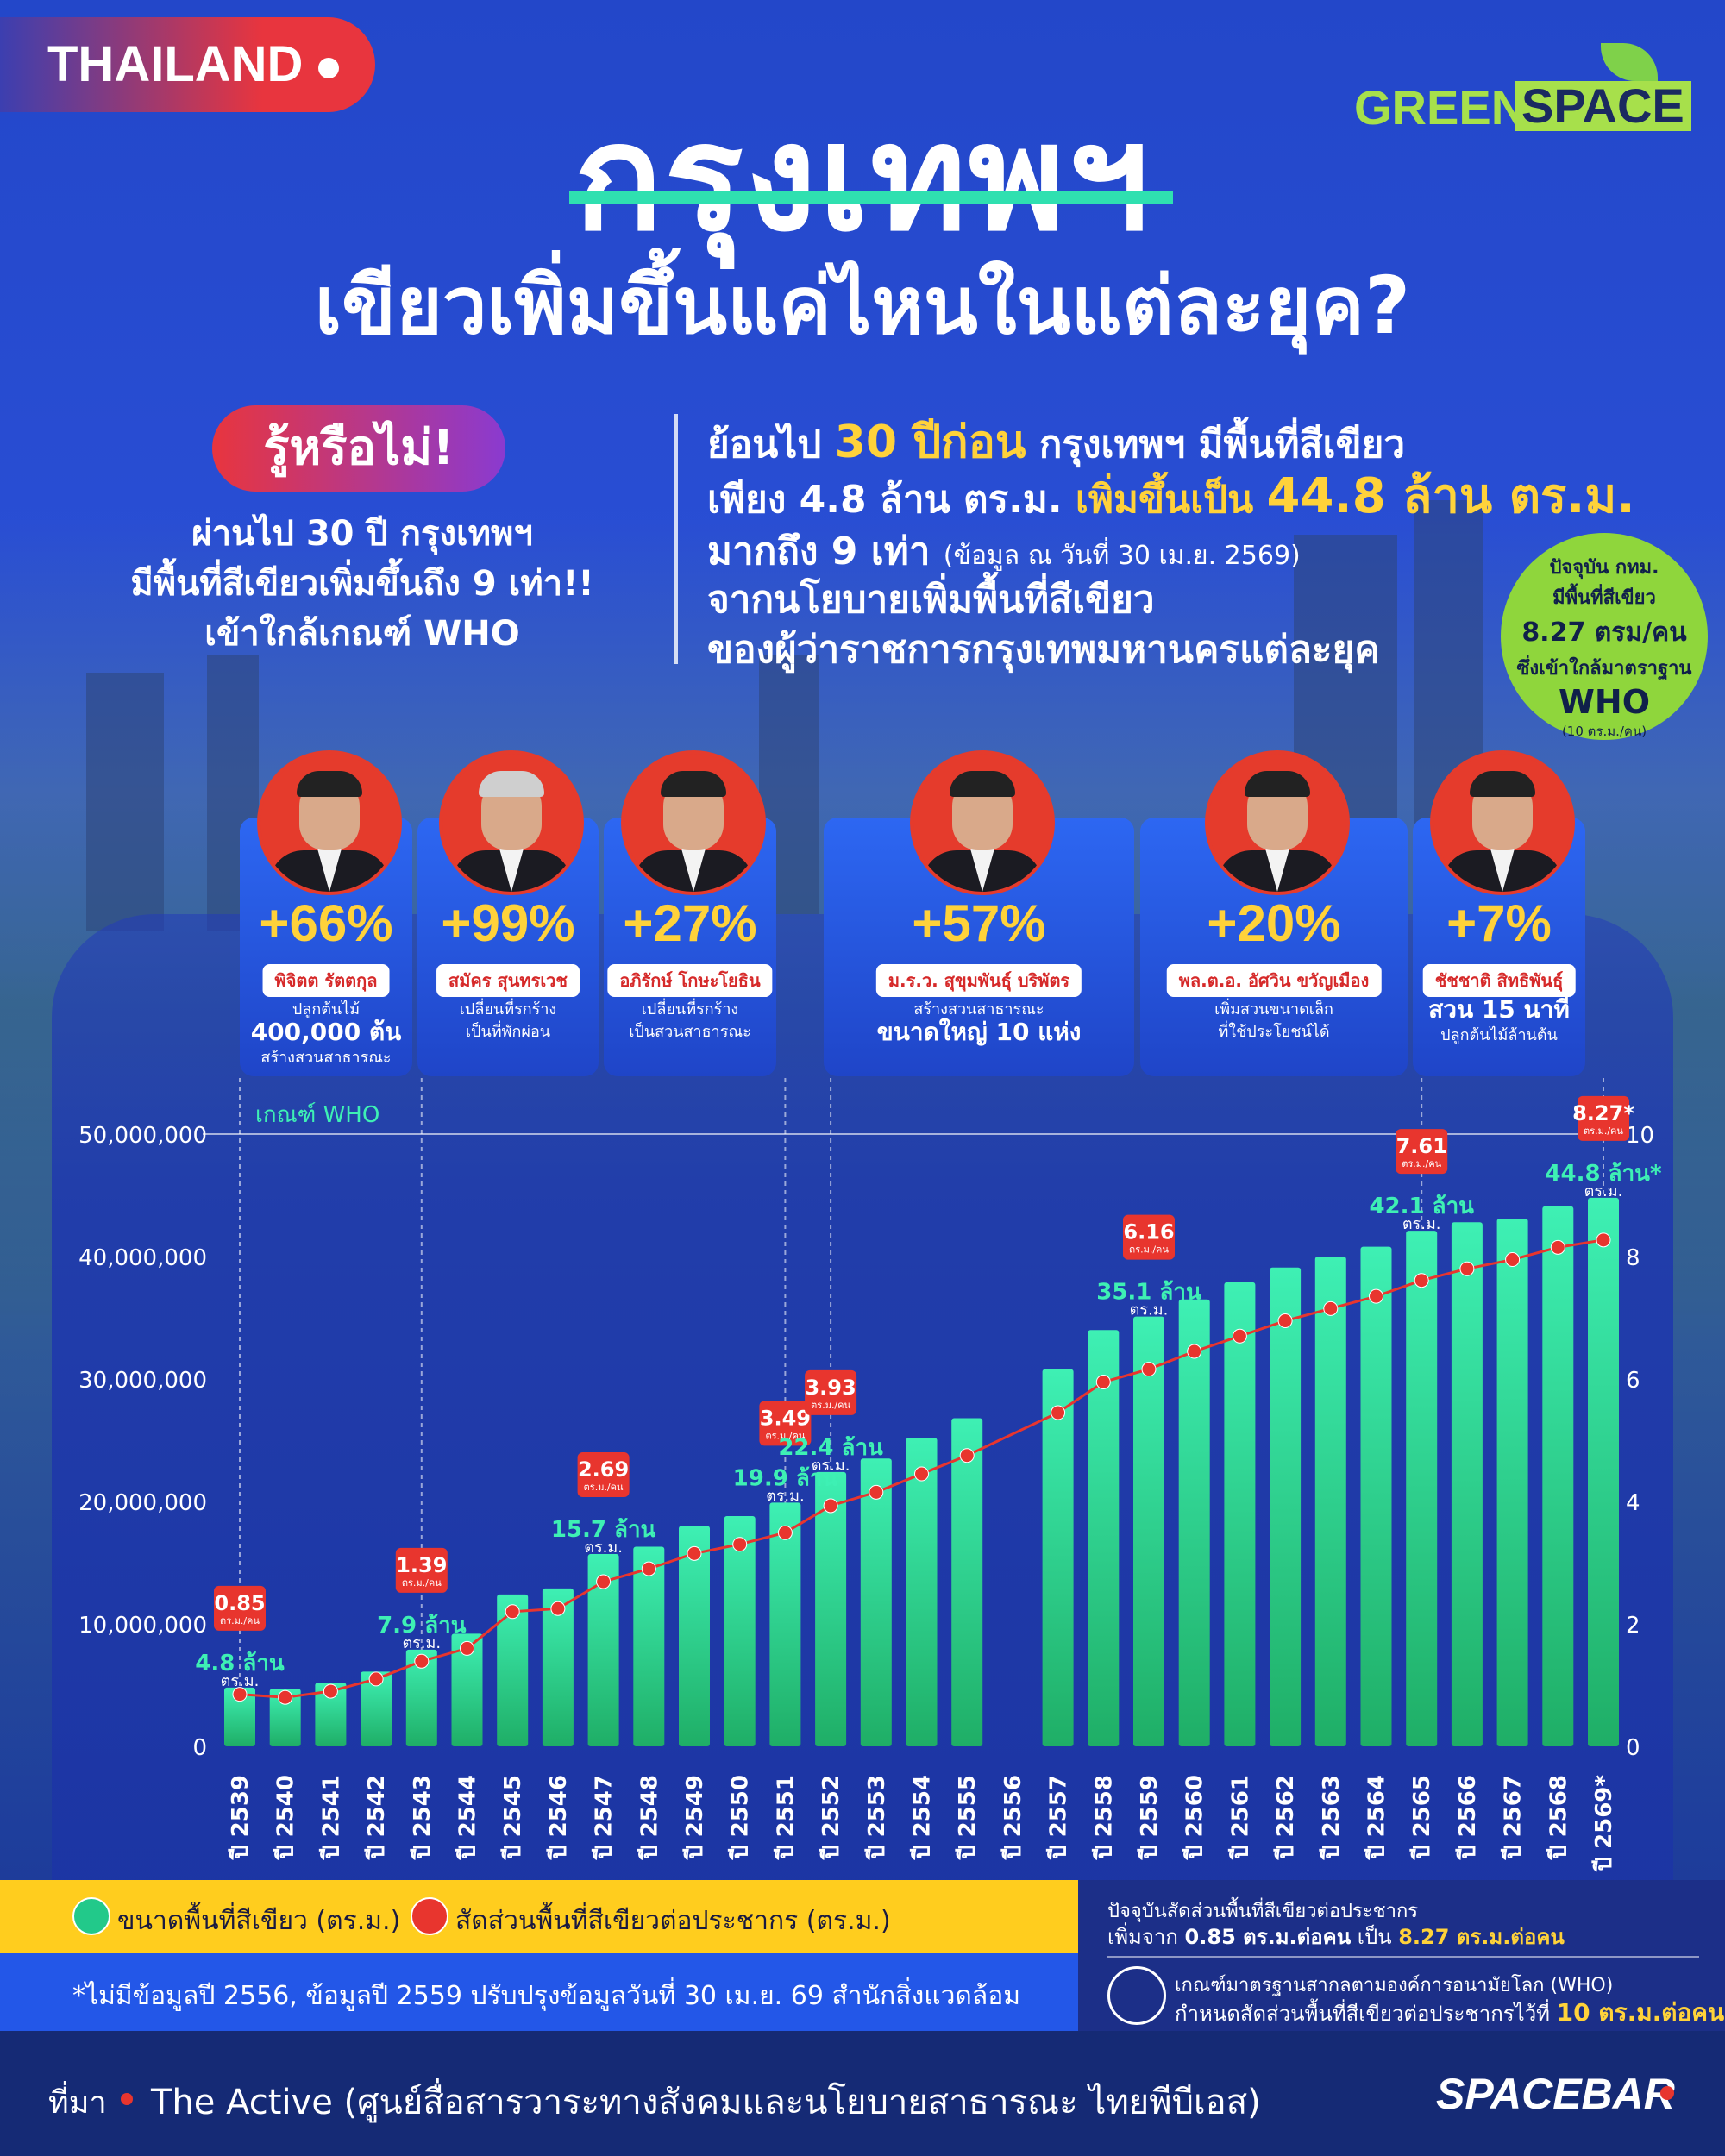 Image resolution: width=1725 pixels, height=2156 pixels. Describe the element at coordinates (240, 1603) in the screenshot. I see `ratio-badge-value: 0.85` at that location.